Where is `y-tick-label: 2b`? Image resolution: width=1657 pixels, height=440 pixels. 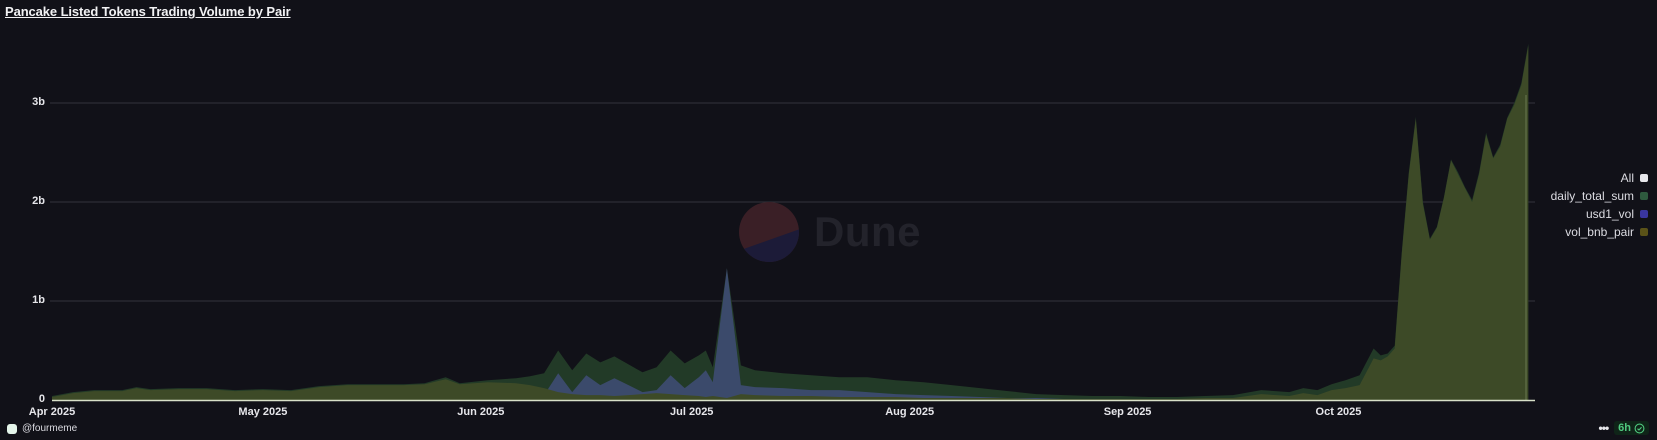 y-tick-label: 2b is located at coordinates (38, 201).